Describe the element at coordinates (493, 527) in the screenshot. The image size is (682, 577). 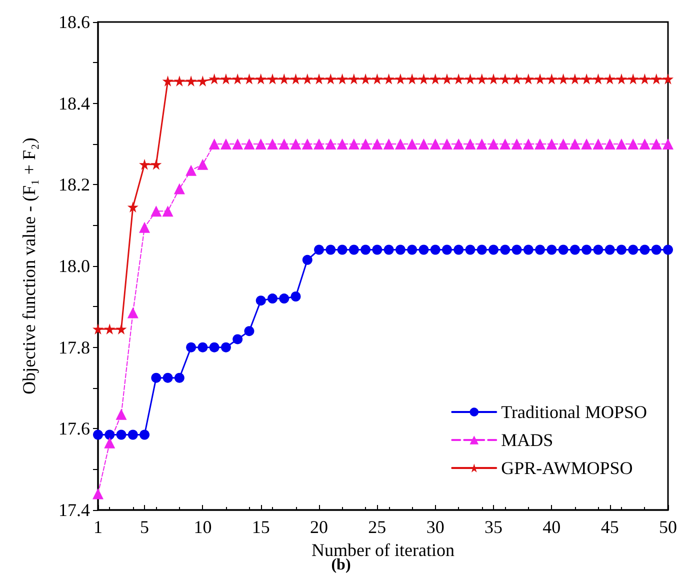
I see `x-tick-label: 35` at that location.